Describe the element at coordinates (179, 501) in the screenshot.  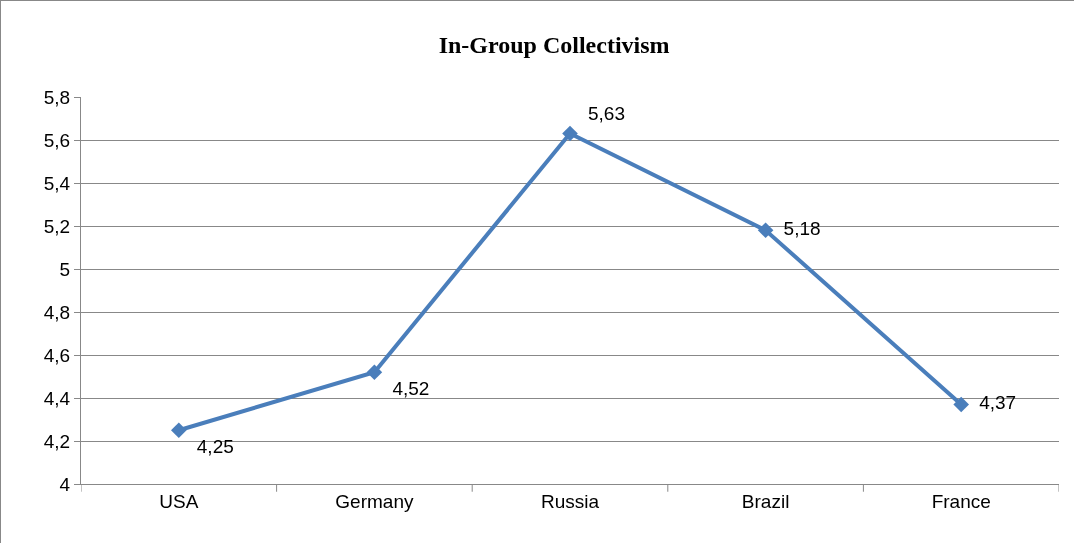
I see `x-tick-label: USA` at that location.